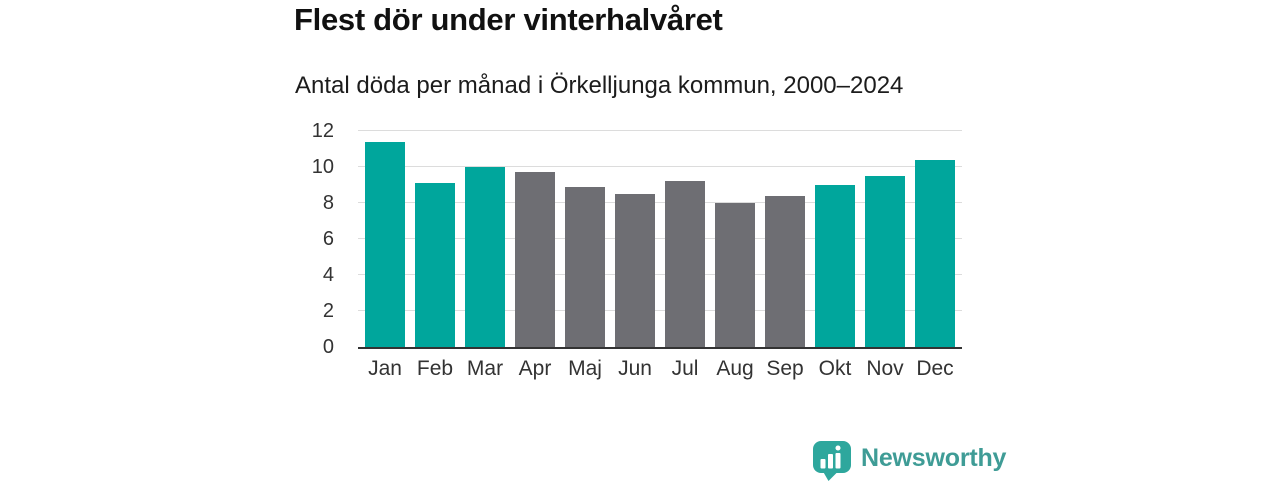 This screenshot has height=482, width=1280. What do you see at coordinates (328, 311) in the screenshot?
I see `y-tick-2: 2` at bounding box center [328, 311].